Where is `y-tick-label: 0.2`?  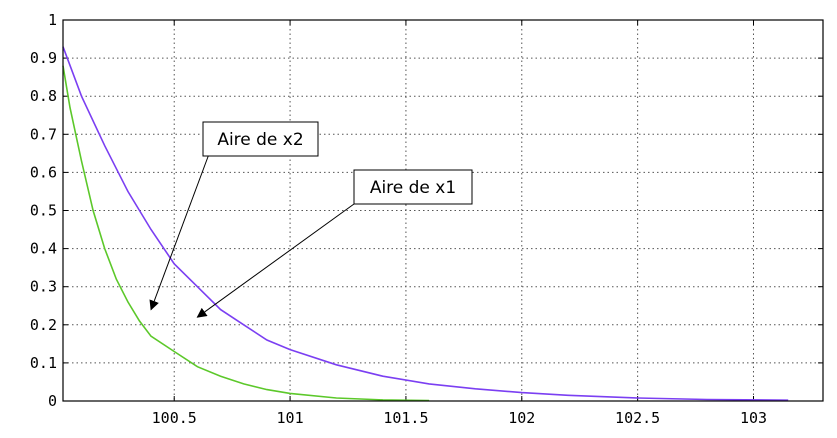
y-tick-label: 0.2 is located at coordinates (43, 325).